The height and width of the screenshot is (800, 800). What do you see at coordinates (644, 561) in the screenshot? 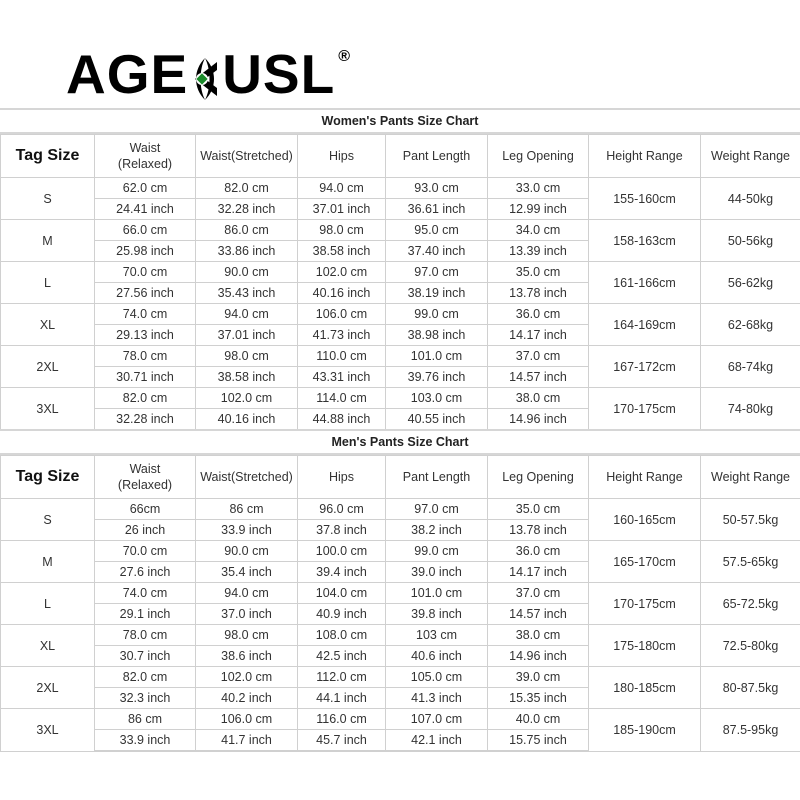
I see `height-range-cell: 165-170cm` at bounding box center [644, 561].